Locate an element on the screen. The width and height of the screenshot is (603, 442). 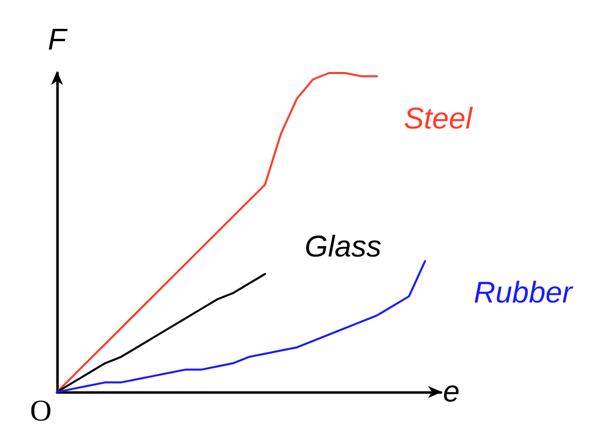
series-label: Steel is located at coordinates (439, 119).